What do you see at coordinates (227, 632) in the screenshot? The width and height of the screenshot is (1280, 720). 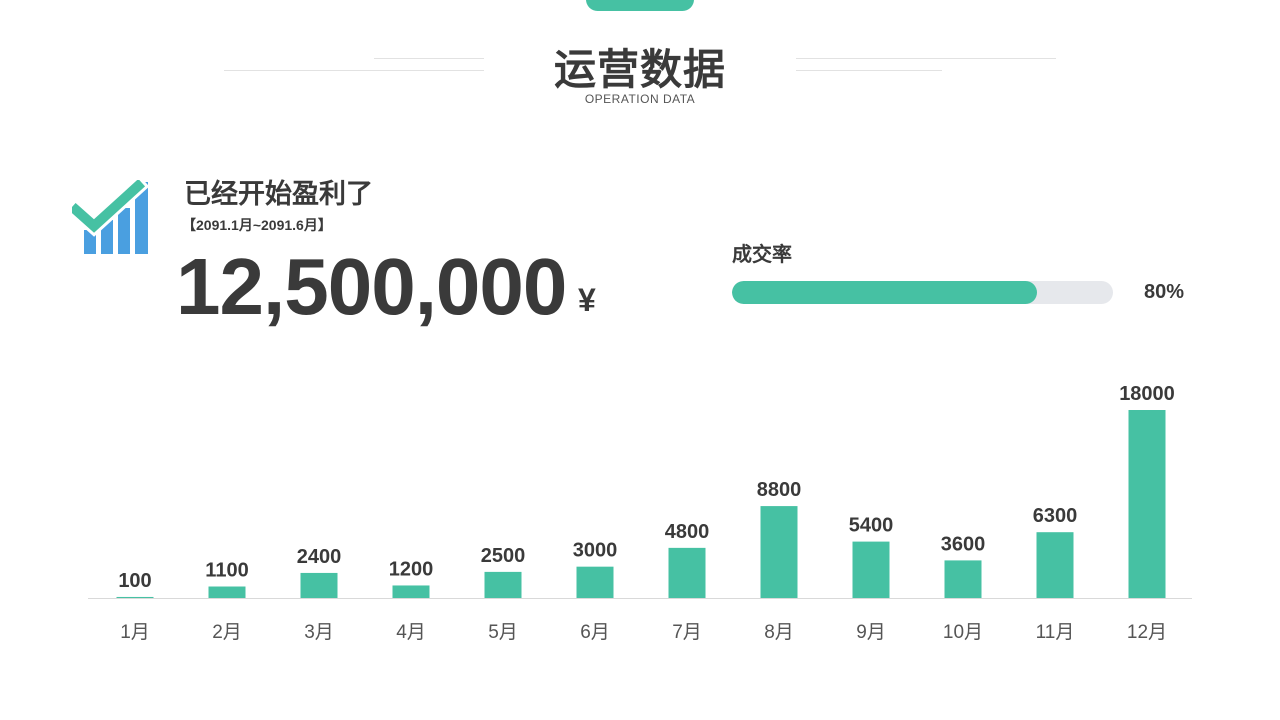 I see `x-tick-label-2: 2月` at bounding box center [227, 632].